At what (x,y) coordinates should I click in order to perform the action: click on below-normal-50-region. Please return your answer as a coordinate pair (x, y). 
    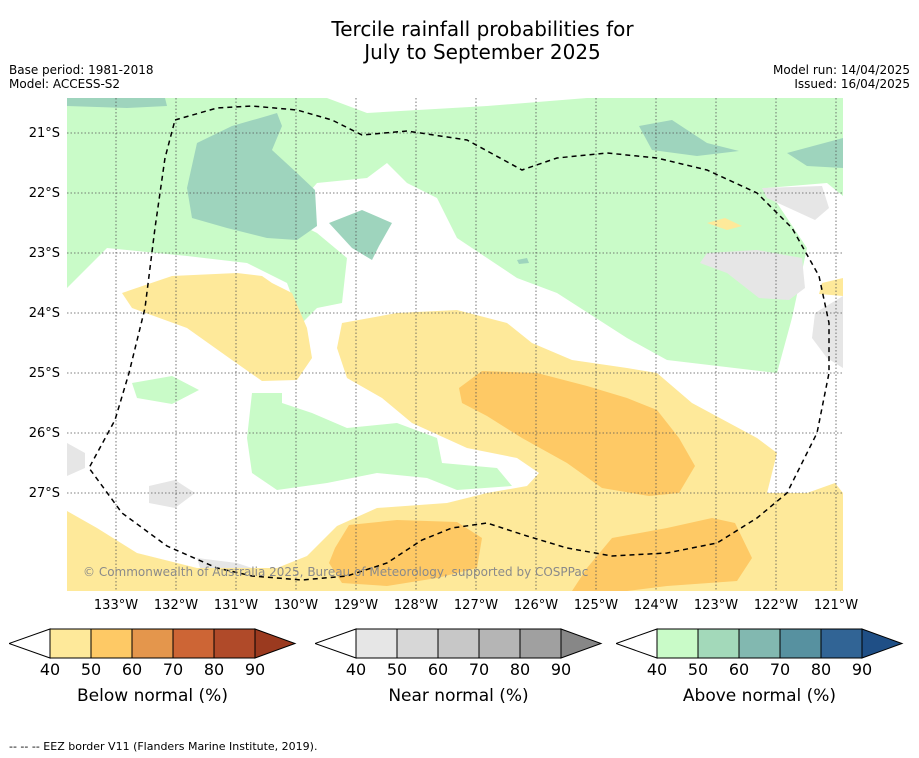
    Looking at the image, I should click on (540, 481).